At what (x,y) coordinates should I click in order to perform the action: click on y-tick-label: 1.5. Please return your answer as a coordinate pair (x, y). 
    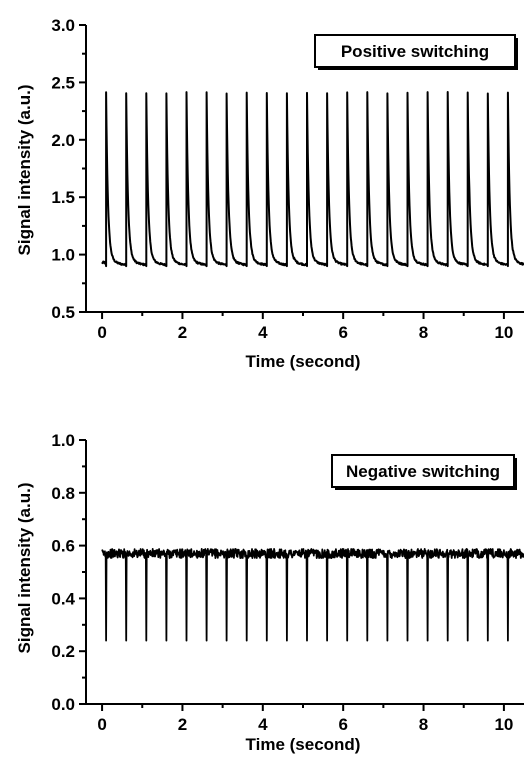
    Looking at the image, I should click on (63, 197).